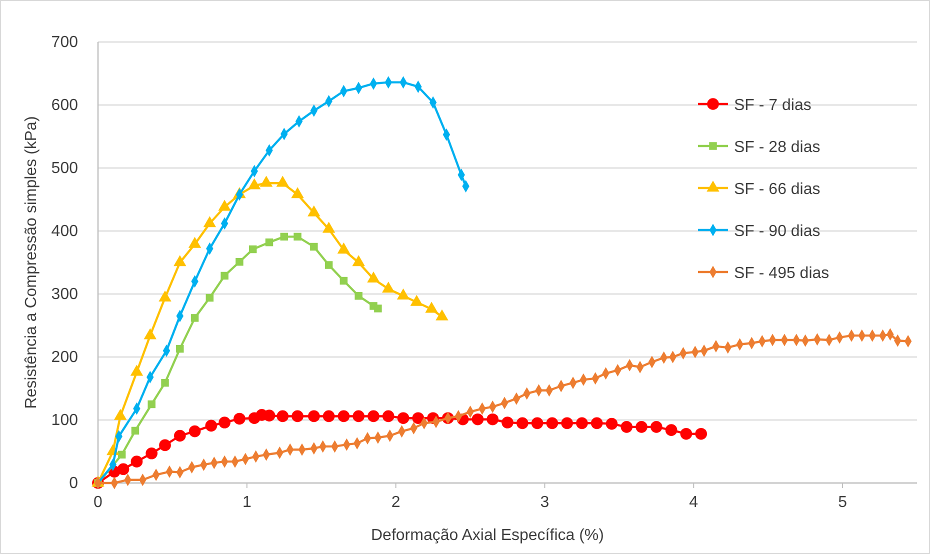  Describe the element at coordinates (693, 502) in the screenshot. I see `x-tick-label: 4` at that location.